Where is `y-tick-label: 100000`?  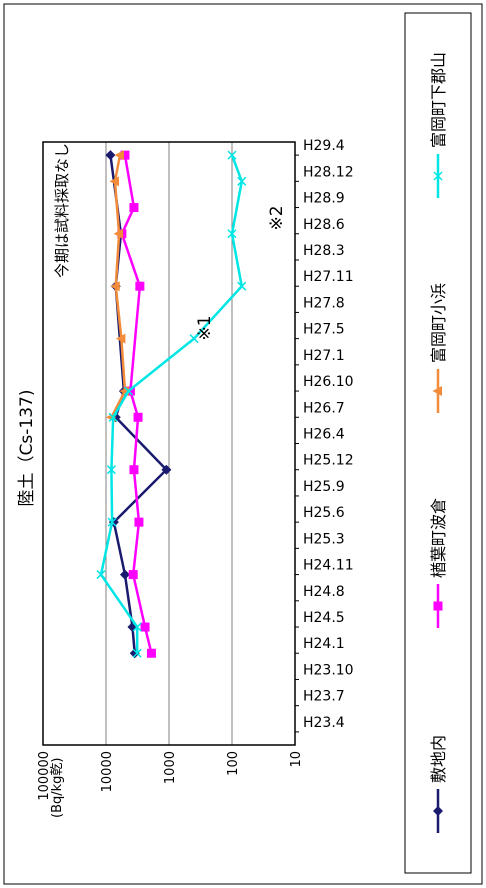
y-tick-label: 100000 is located at coordinates (44, 776).